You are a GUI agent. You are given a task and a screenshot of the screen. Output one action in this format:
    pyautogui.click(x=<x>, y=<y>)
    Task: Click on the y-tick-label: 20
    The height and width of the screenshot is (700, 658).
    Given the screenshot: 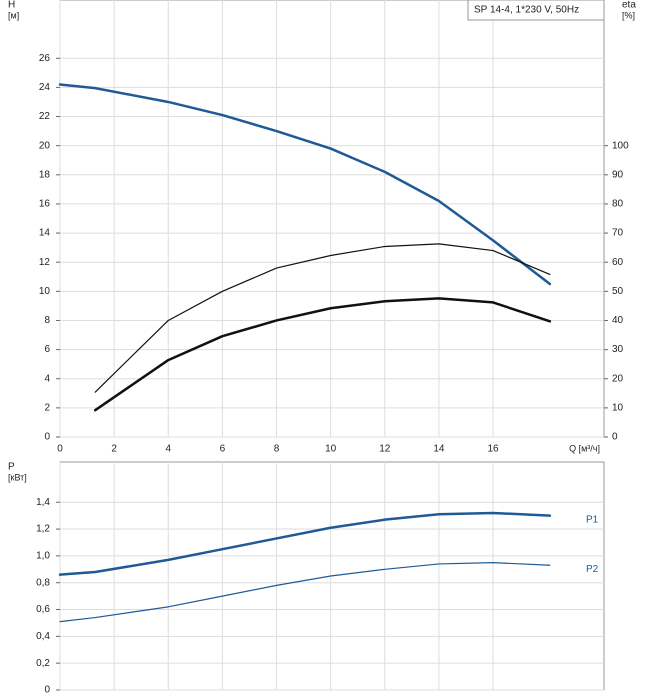 What is the action you would take?
    pyautogui.click(x=45, y=145)
    